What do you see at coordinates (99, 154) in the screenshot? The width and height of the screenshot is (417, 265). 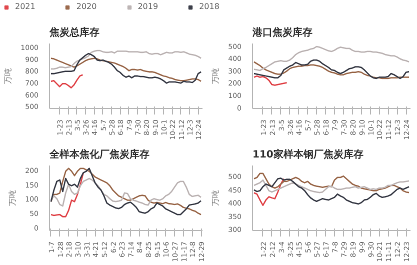 I see `chart-title: 全样本焦化厂焦炭库存` at bounding box center [99, 154].